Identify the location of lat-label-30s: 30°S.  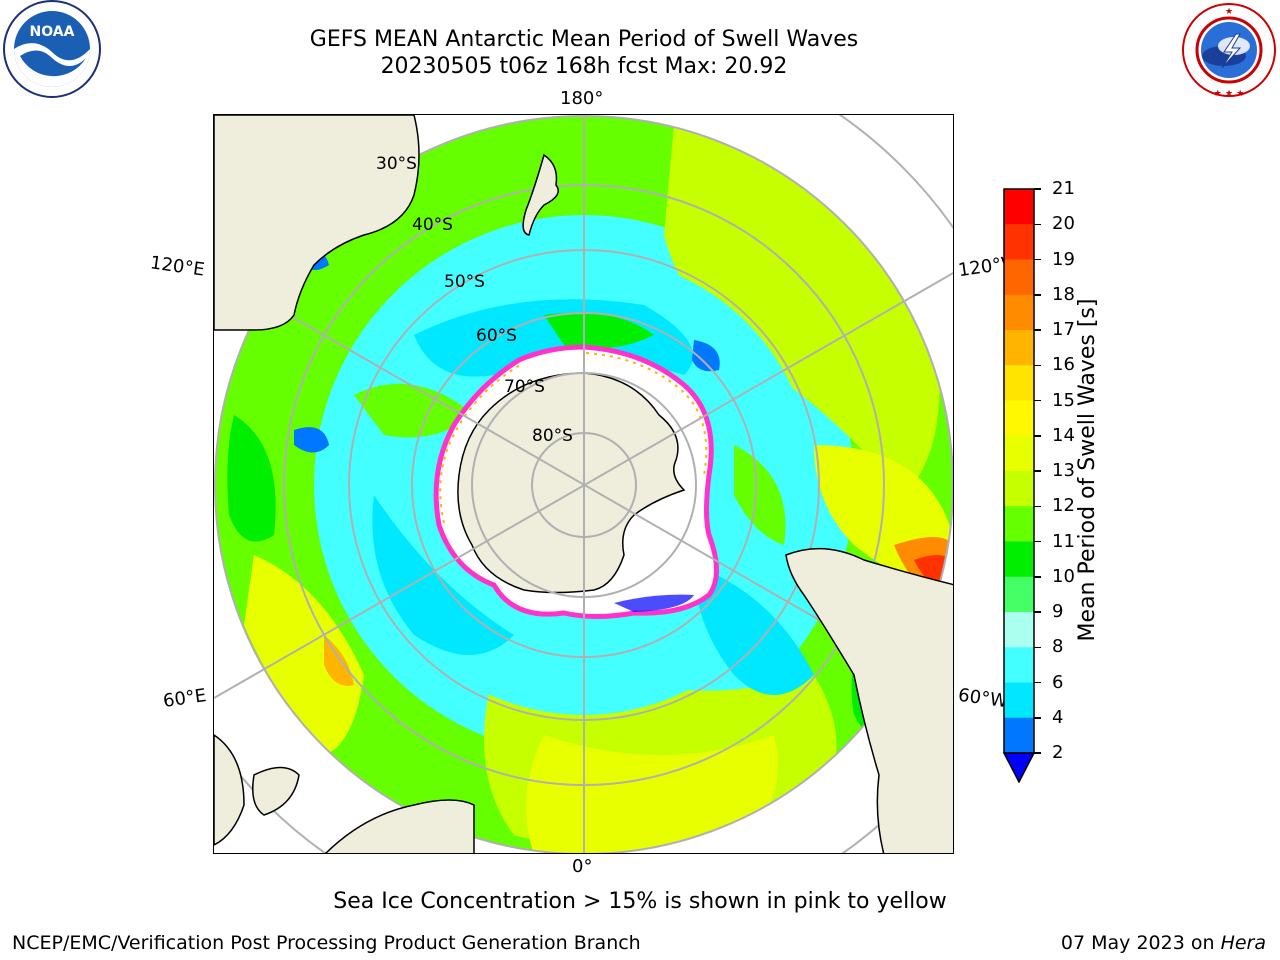
(396, 164).